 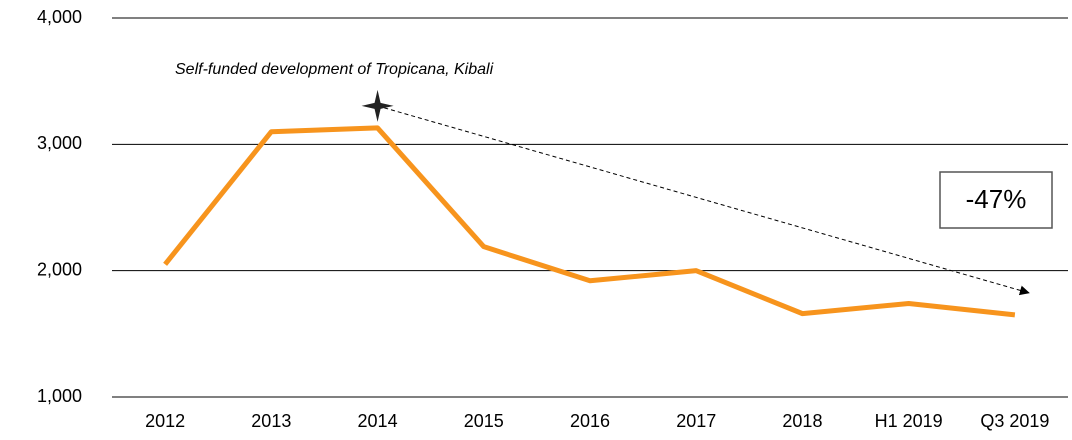 I want to click on x-tick-label: 2017, so click(x=696, y=421).